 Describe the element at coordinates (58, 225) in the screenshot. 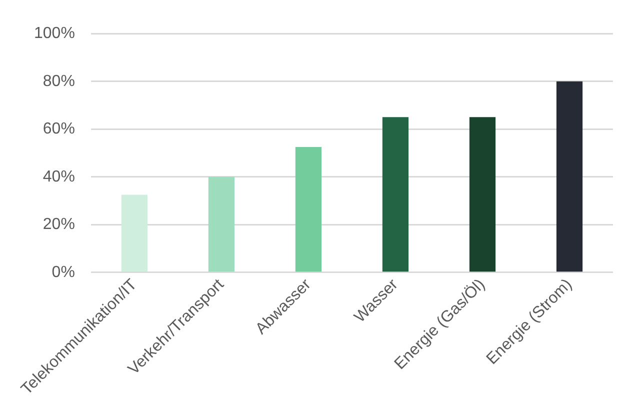

I see `y-tick-label: 20%` at that location.